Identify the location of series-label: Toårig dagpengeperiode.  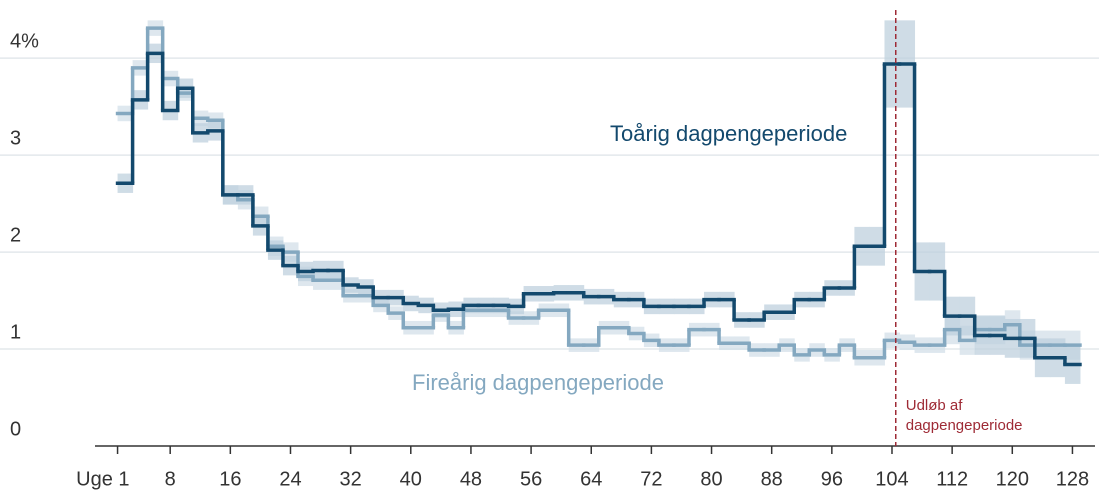
(728, 133).